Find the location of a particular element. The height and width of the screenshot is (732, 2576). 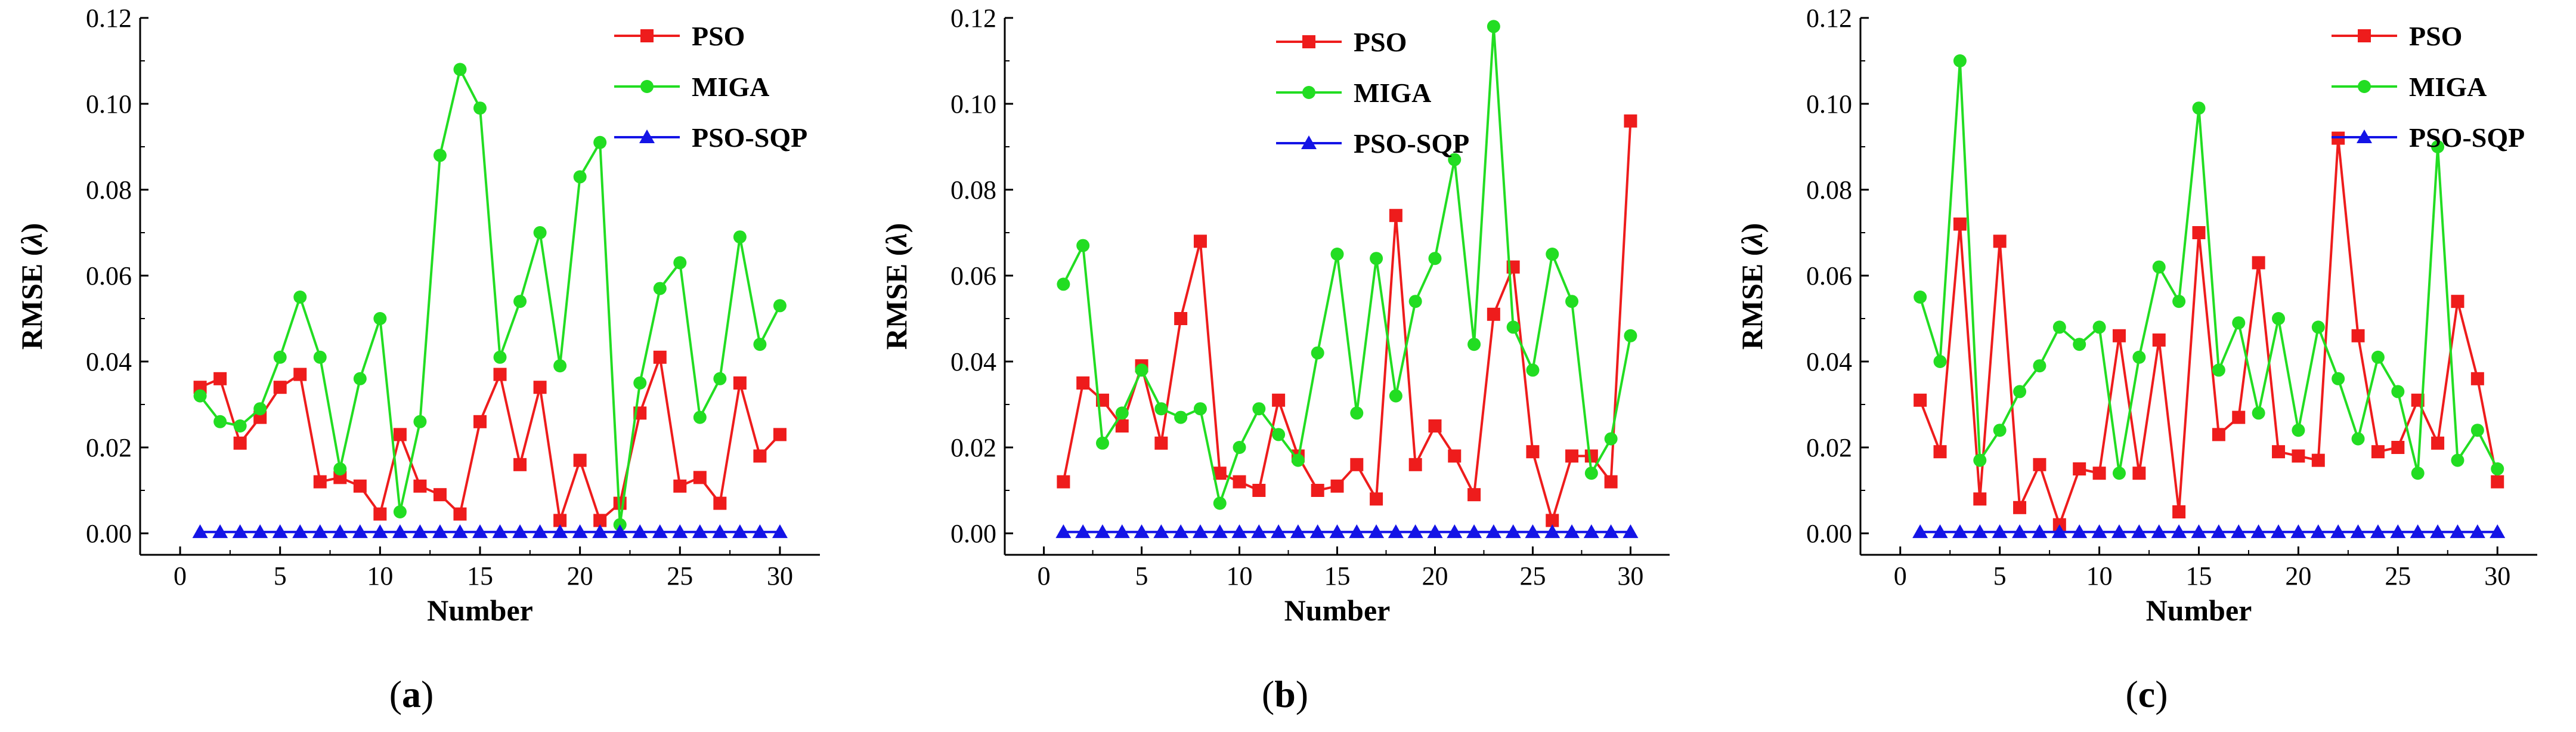

panel-c-caption-letter: c is located at coordinates (2147, 694).